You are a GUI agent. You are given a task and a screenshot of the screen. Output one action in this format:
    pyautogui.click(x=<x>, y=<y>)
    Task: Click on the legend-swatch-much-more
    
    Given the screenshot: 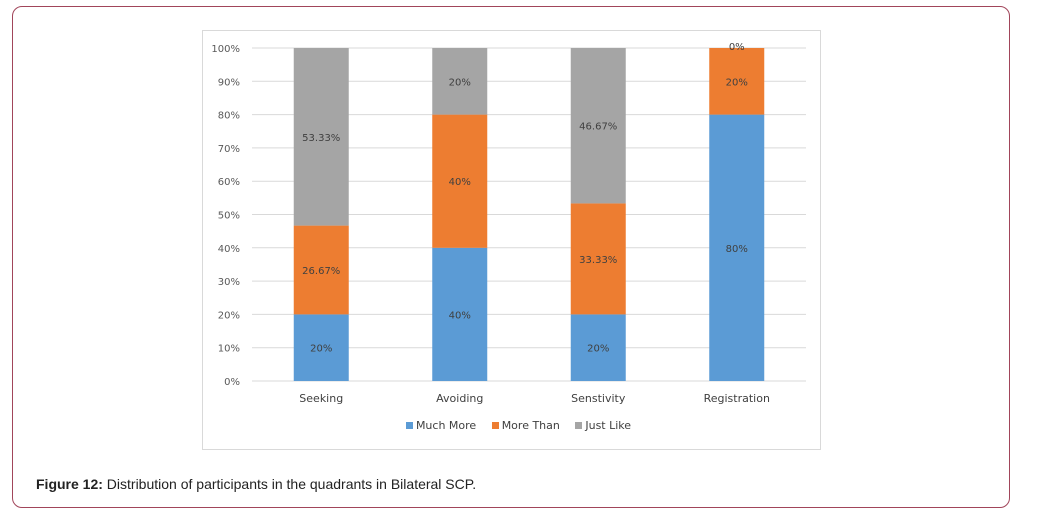 What is the action you would take?
    pyautogui.click(x=409, y=425)
    